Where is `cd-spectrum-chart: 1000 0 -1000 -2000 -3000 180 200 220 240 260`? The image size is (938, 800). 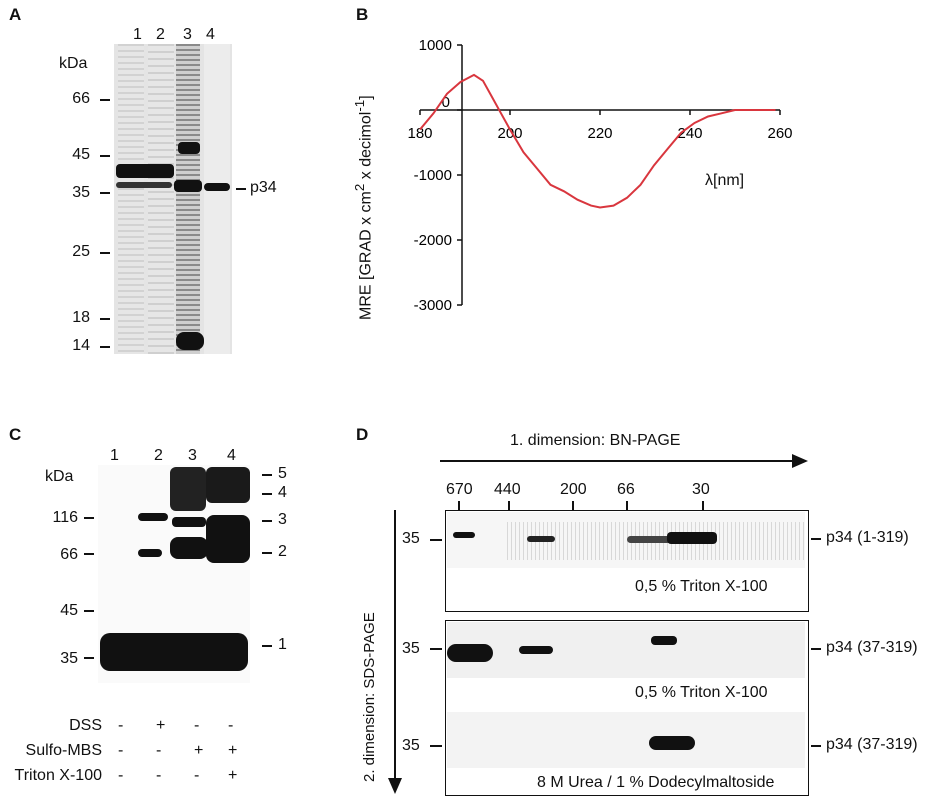
cd-spectrum-chart: 1000 0 -1000 -2000 -3000 180 200 220 240 260 is located at coordinates (599, 175).